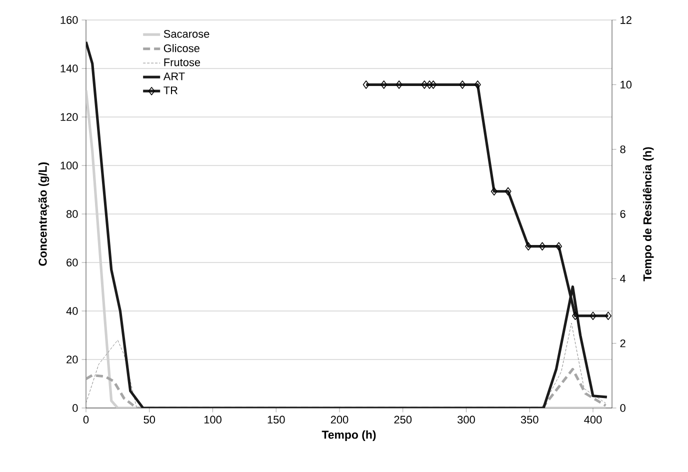 Image resolution: width=688 pixels, height=472 pixels. I want to click on x-tick-label: 250, so click(403, 420).